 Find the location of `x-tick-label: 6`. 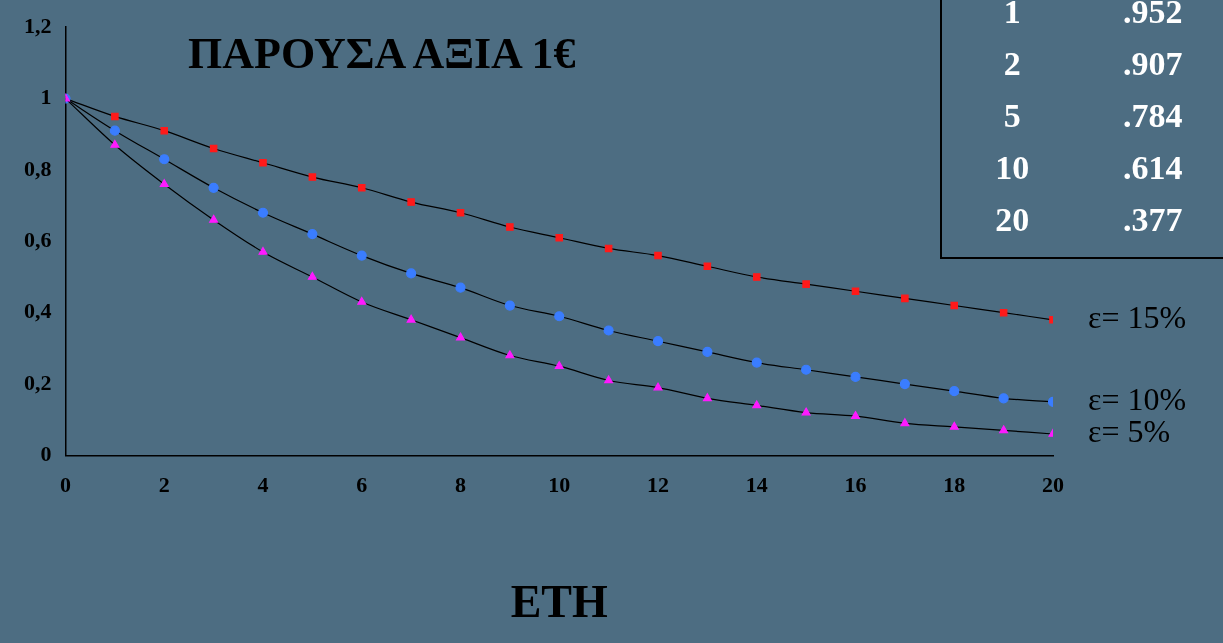

x-tick-label: 6 is located at coordinates (362, 485).